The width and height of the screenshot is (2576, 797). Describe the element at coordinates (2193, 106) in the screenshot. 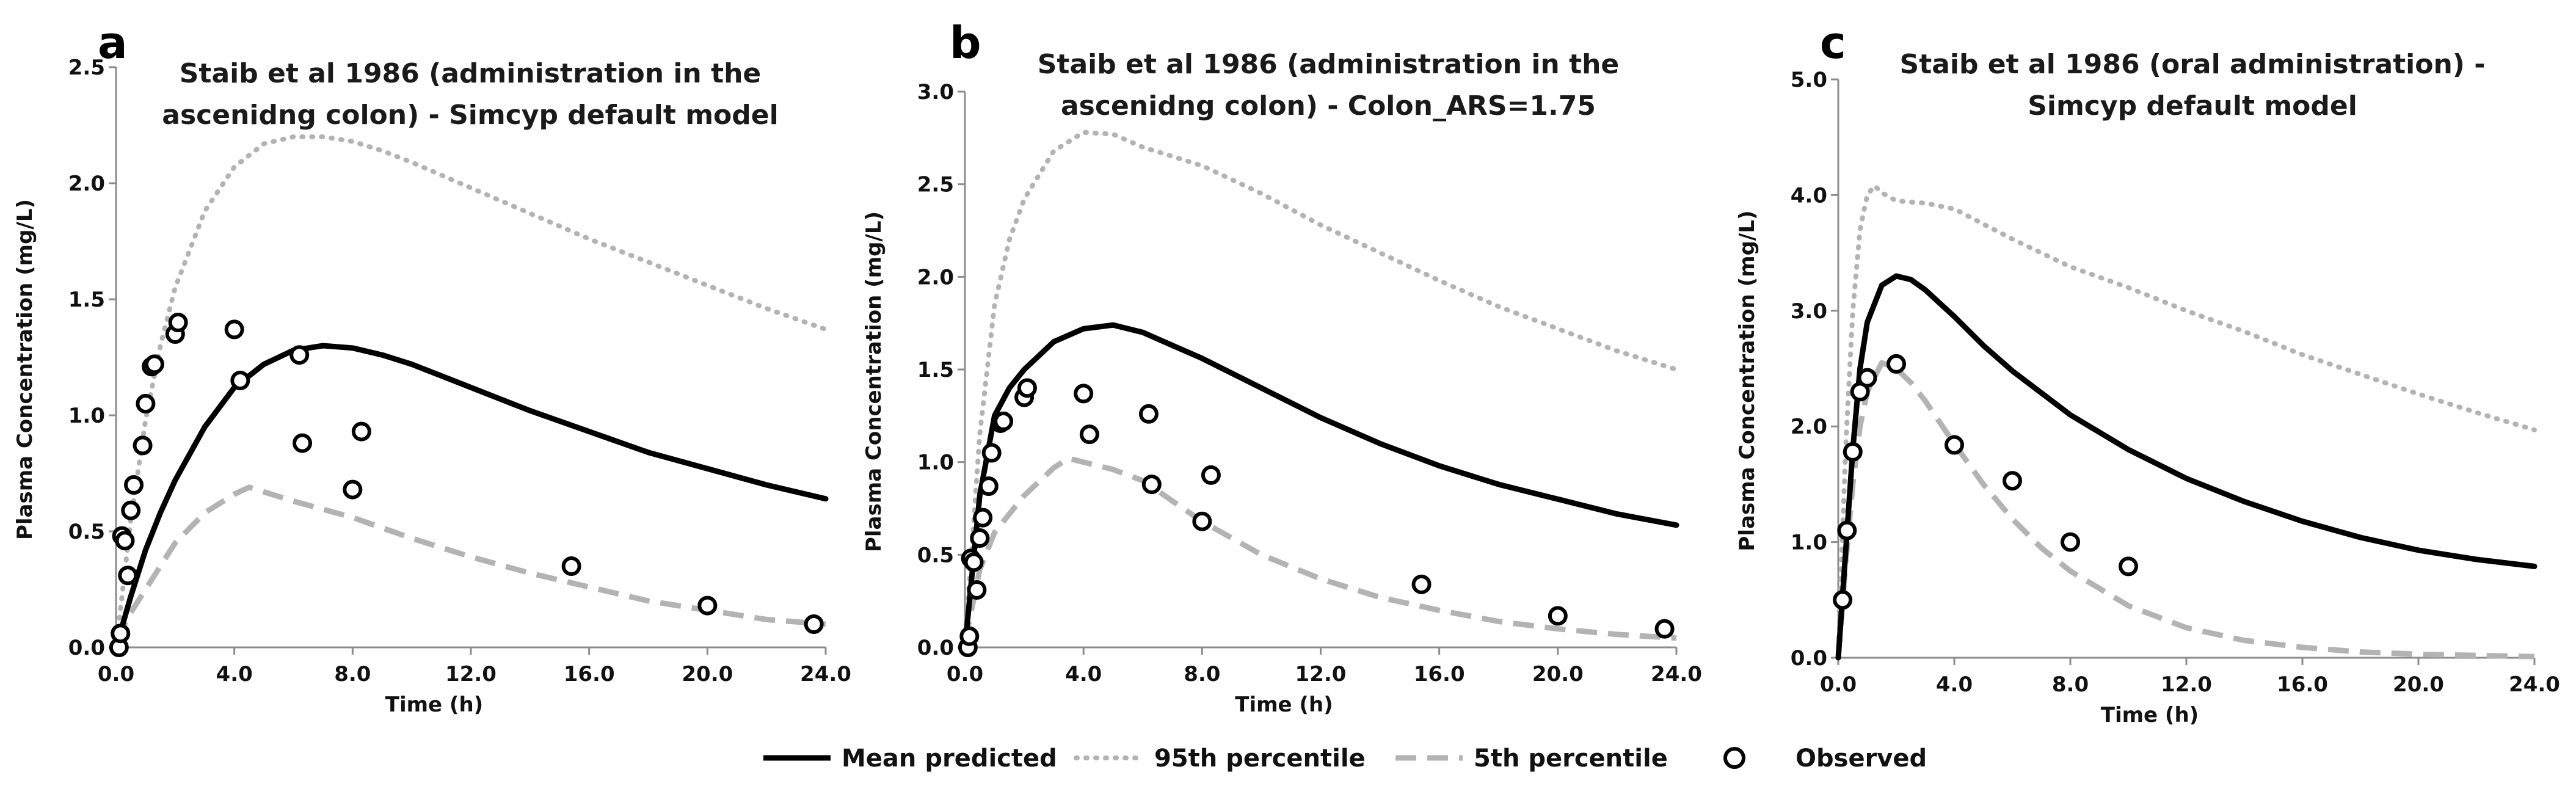

I see `chart-title-line: Simcyp default model` at that location.